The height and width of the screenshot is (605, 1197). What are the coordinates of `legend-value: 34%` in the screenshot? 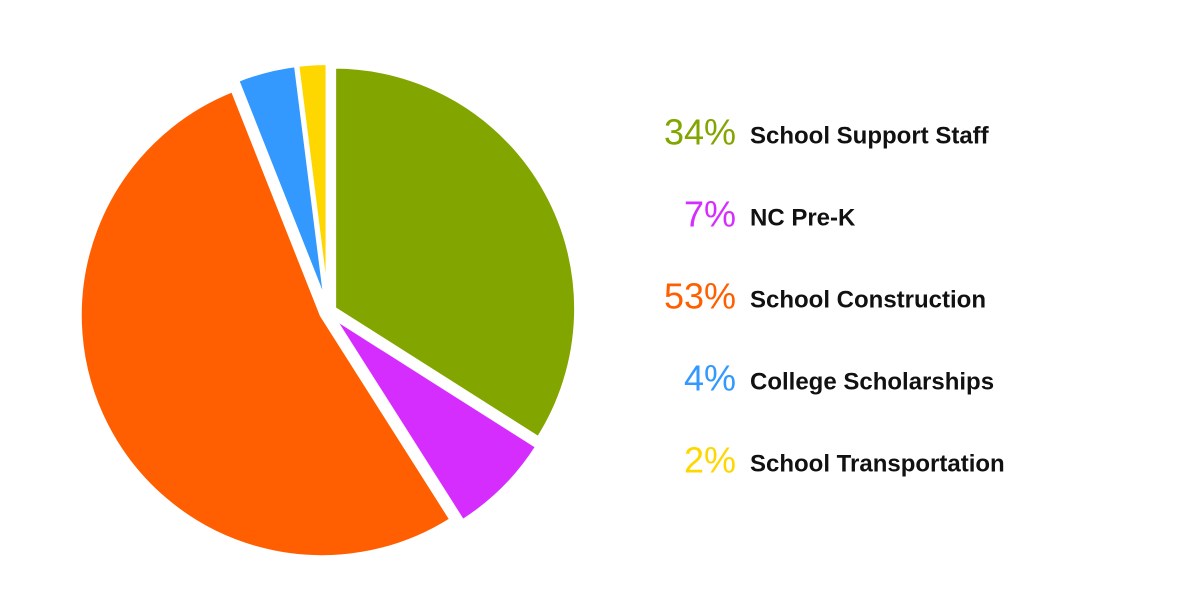 It's located at (700, 132).